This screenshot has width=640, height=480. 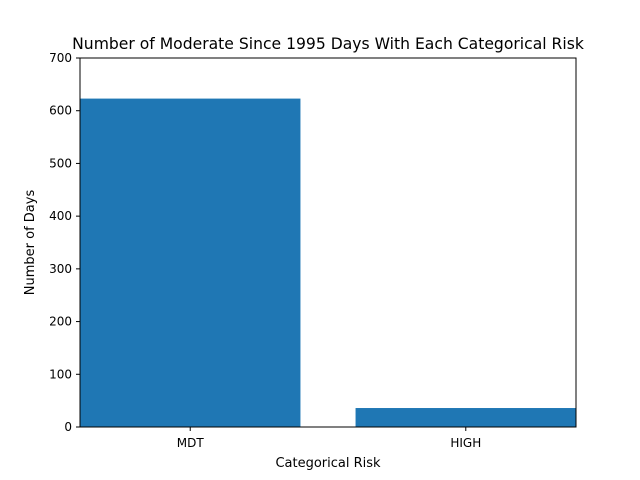 What do you see at coordinates (465, 417) in the screenshot?
I see `bar-high` at bounding box center [465, 417].